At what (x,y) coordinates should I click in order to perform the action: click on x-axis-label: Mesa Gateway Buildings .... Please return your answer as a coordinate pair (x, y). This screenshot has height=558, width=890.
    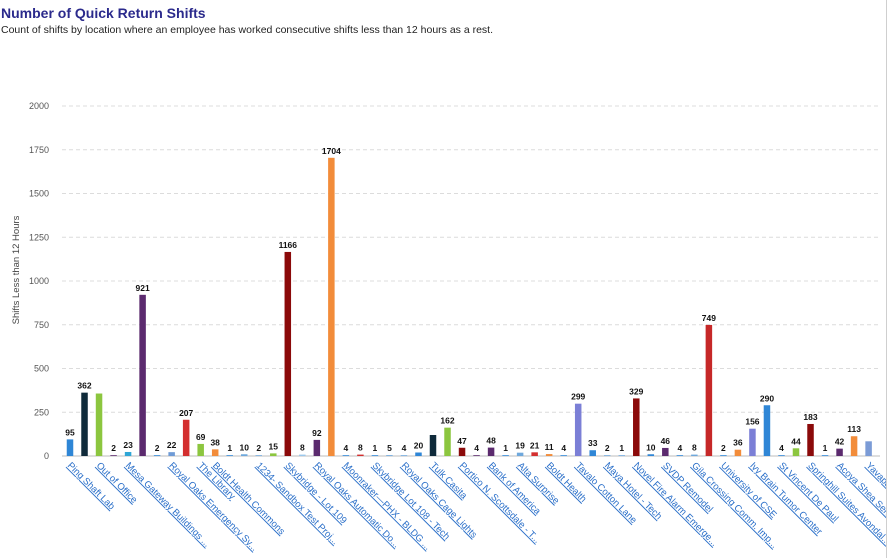
    Looking at the image, I should click on (167, 504).